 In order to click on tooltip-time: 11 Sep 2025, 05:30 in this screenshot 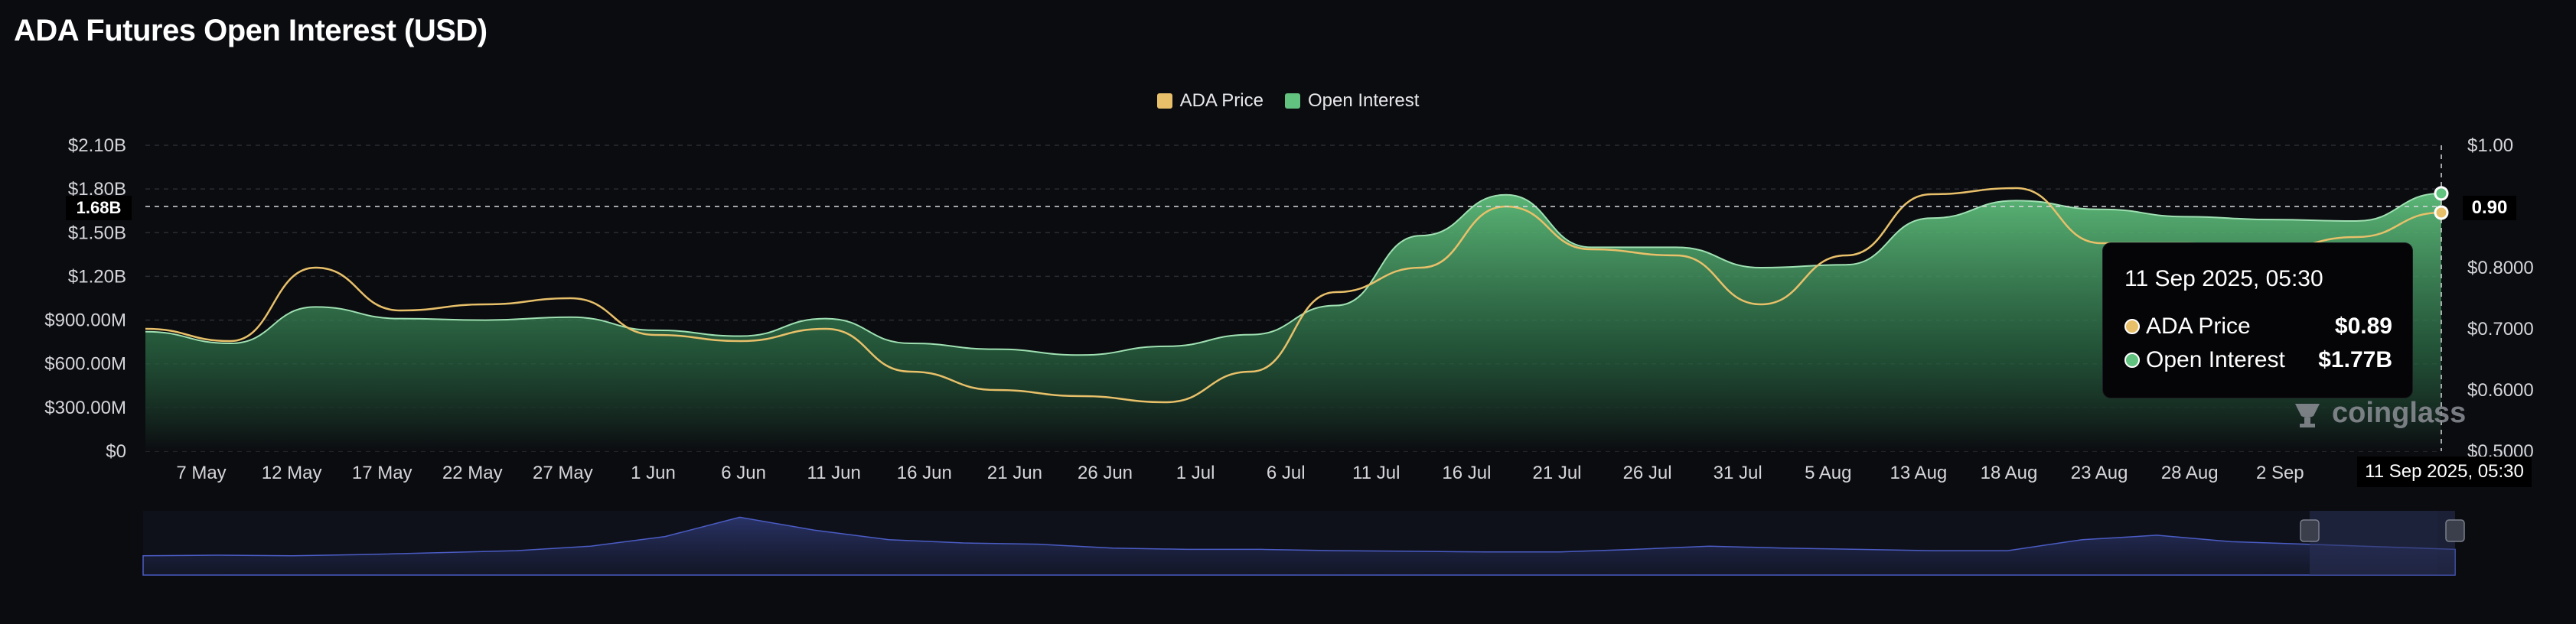, I will do `click(2223, 278)`.